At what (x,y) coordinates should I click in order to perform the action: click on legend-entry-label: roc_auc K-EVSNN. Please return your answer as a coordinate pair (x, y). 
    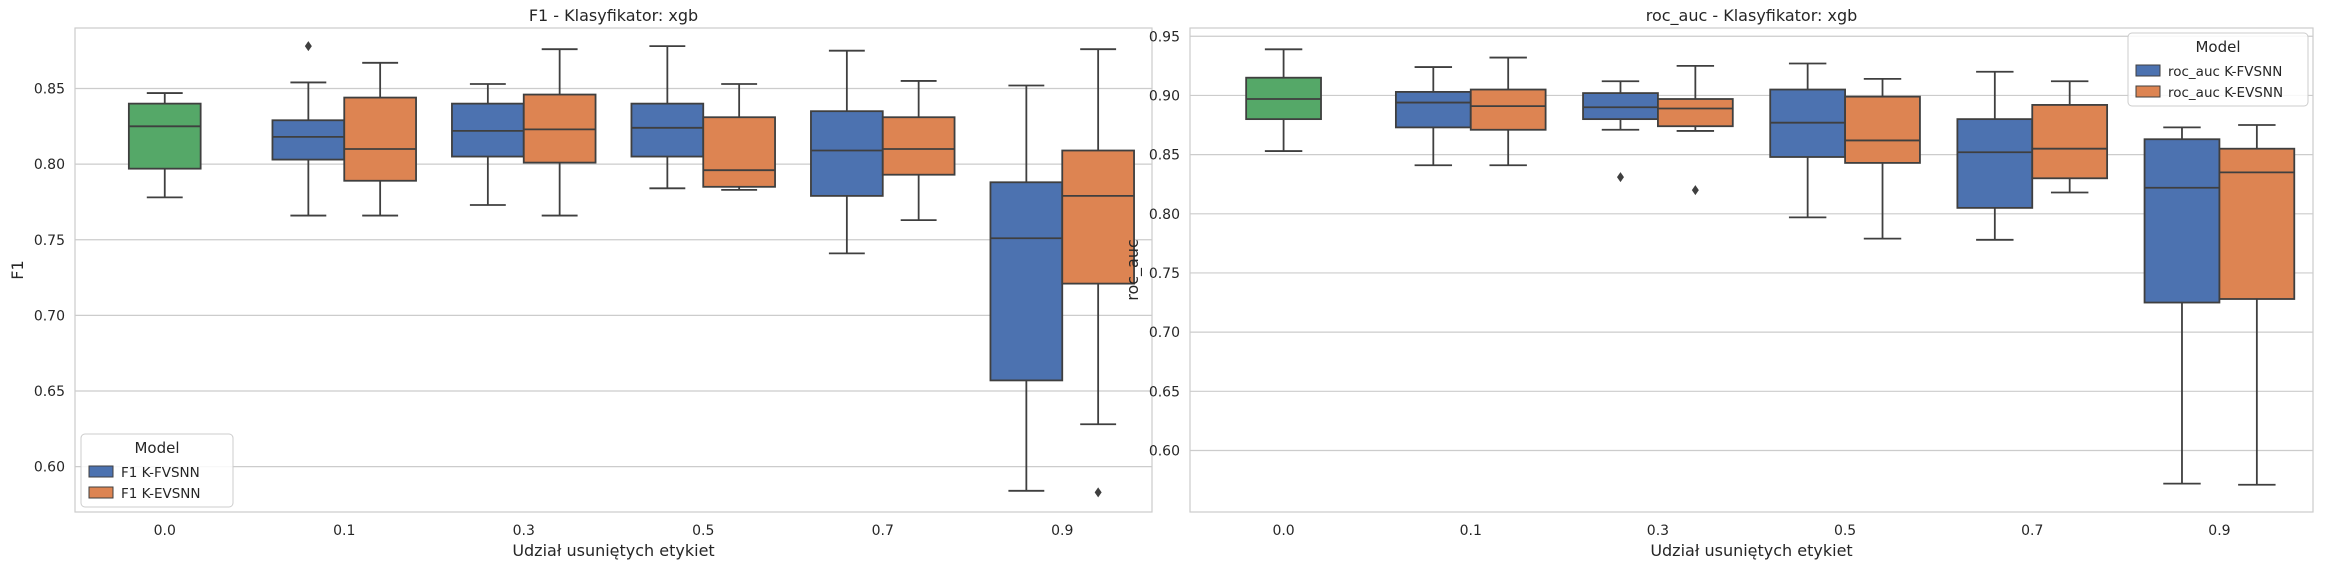
    Looking at the image, I should click on (2225, 93).